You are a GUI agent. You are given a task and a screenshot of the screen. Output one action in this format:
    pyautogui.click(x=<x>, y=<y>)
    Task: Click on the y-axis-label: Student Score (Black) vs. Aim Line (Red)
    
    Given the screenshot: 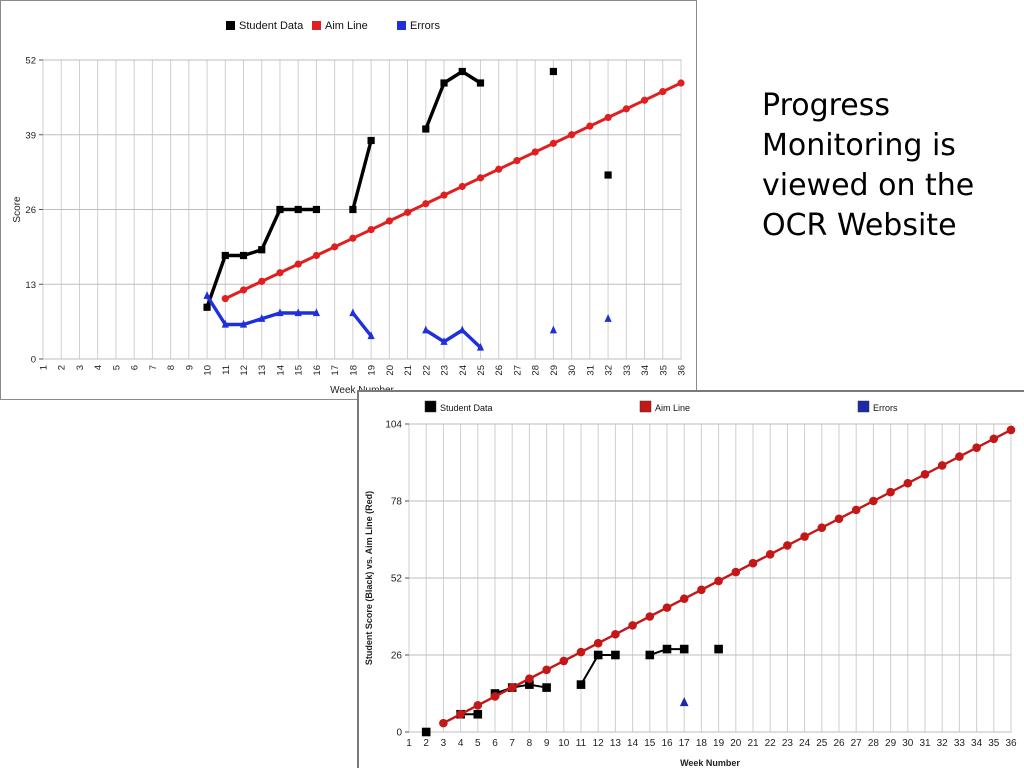 What is the action you would take?
    pyautogui.click(x=369, y=578)
    